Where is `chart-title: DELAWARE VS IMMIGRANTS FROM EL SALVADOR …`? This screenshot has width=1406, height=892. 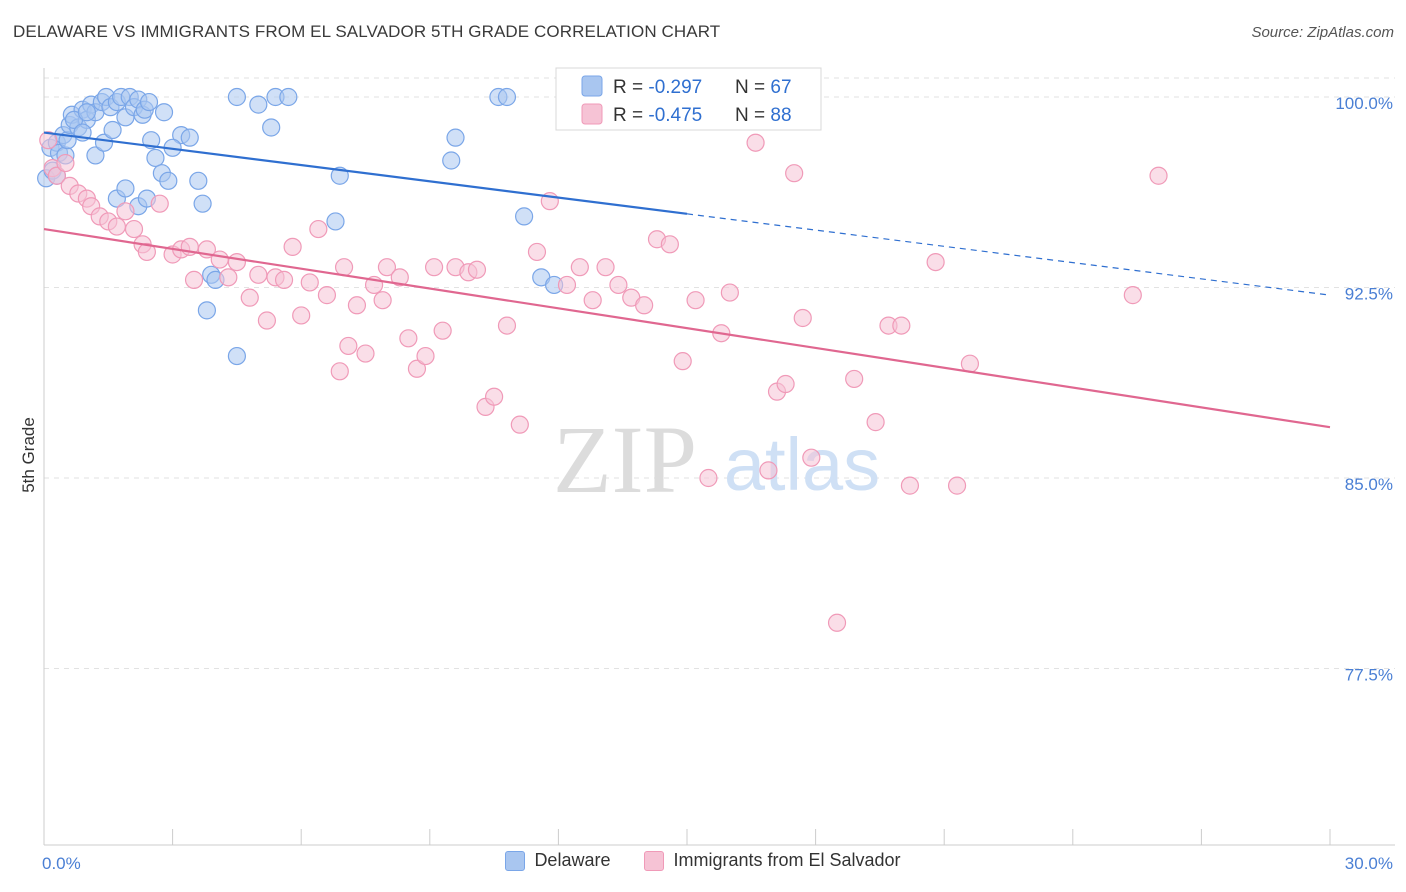 chart-title: DELAWARE VS IMMIGRANTS FROM EL SALVADOR … is located at coordinates (367, 31).